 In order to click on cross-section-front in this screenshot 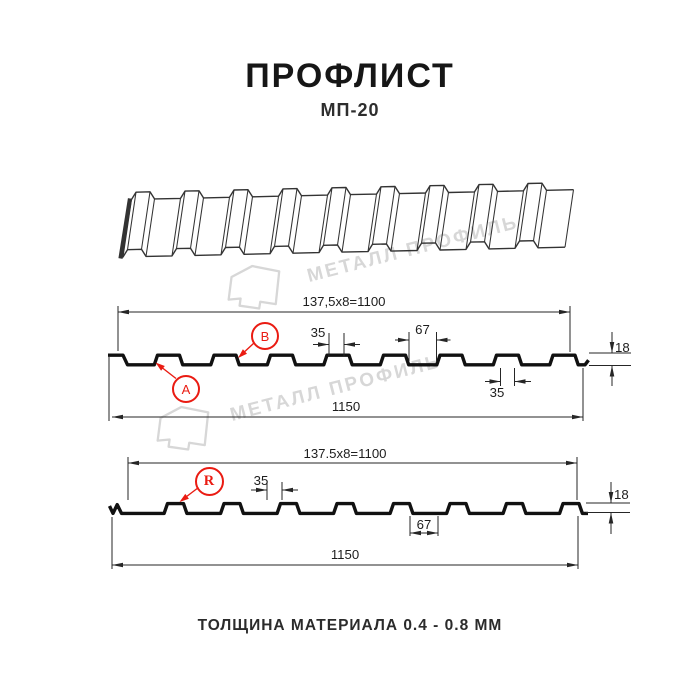, I will do `click(349, 360)`.